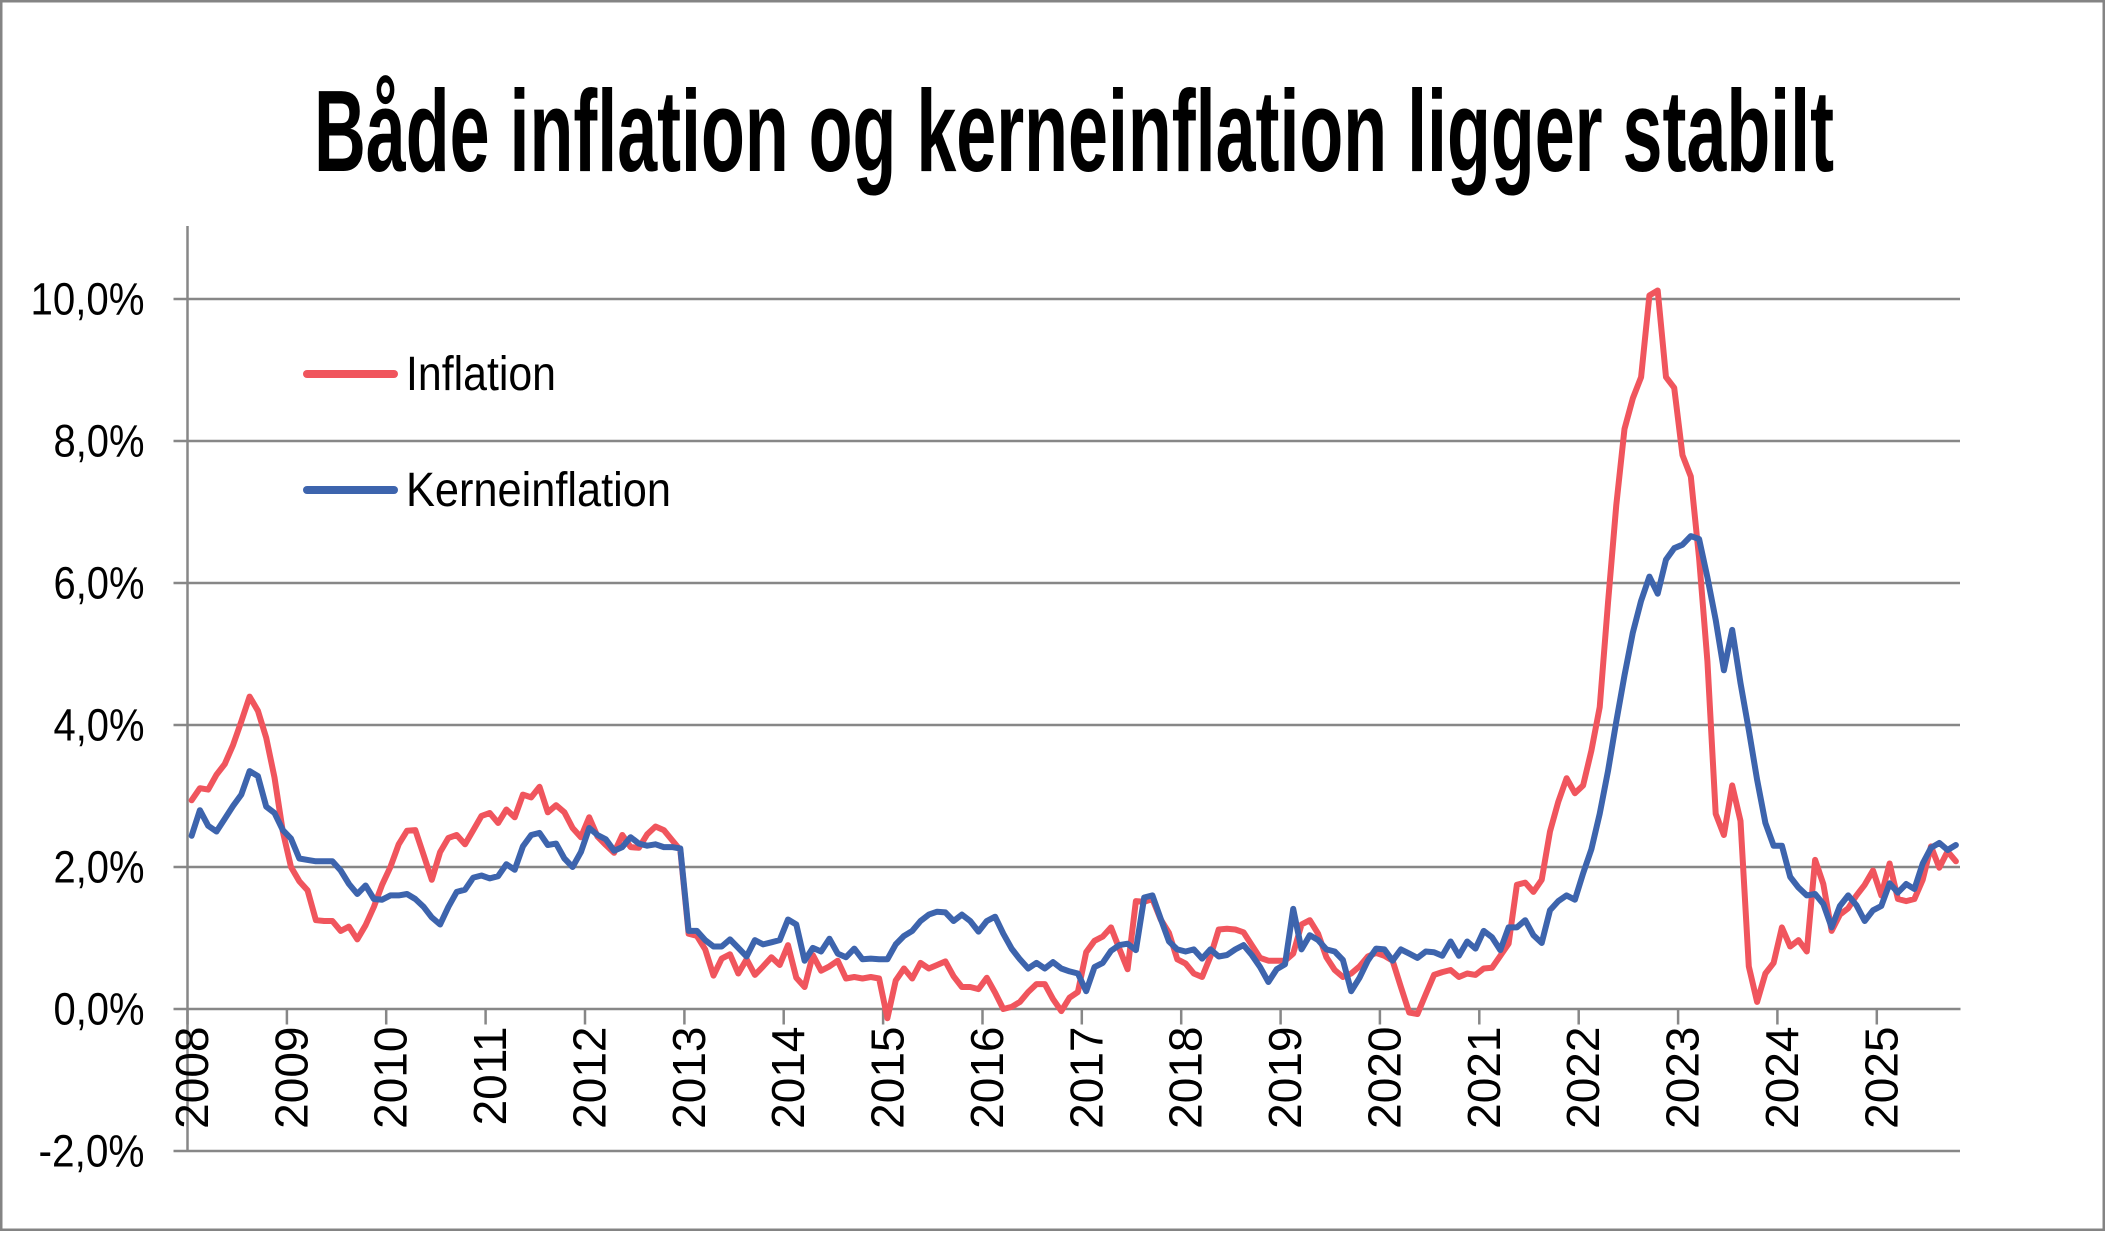  I want to click on svg-text: Kerneinflation, so click(538, 490).